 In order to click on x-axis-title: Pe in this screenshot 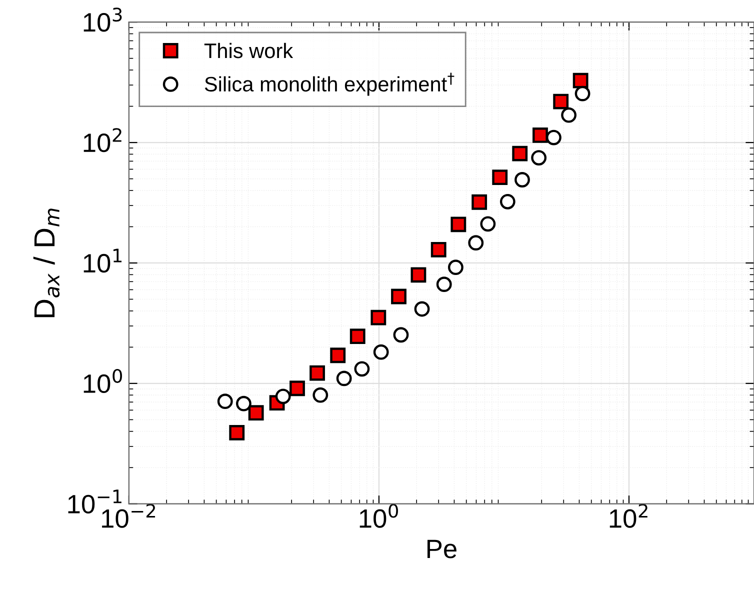, I will do `click(441, 549)`.